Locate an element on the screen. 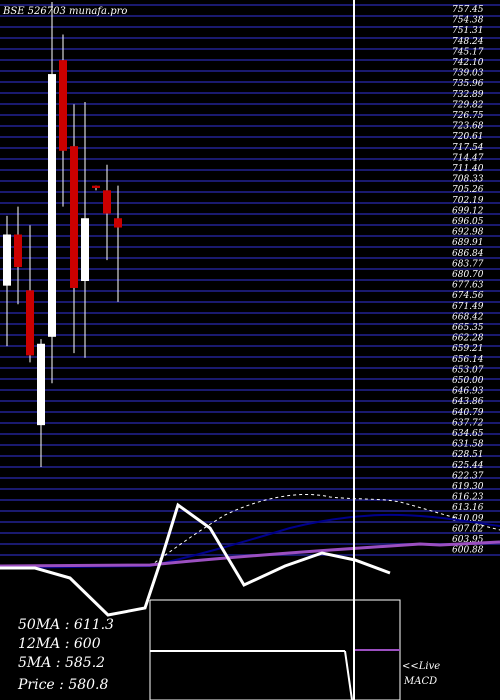 Image resolution: width=500 pixels, height=700 pixels. y-tick-label: 757.45 is located at coordinates (468, 10).